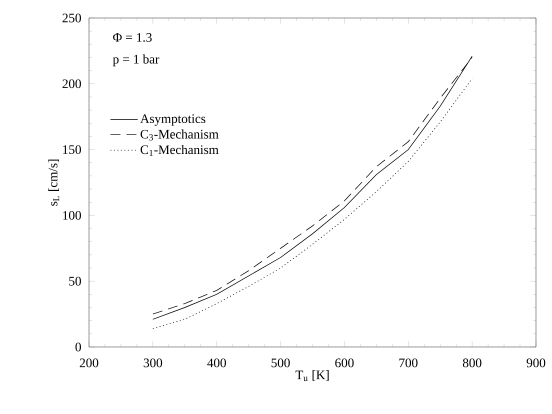 This screenshot has width=552, height=414. I want to click on legend-label: C$_{3}$-Mechanism, so click(179, 134).